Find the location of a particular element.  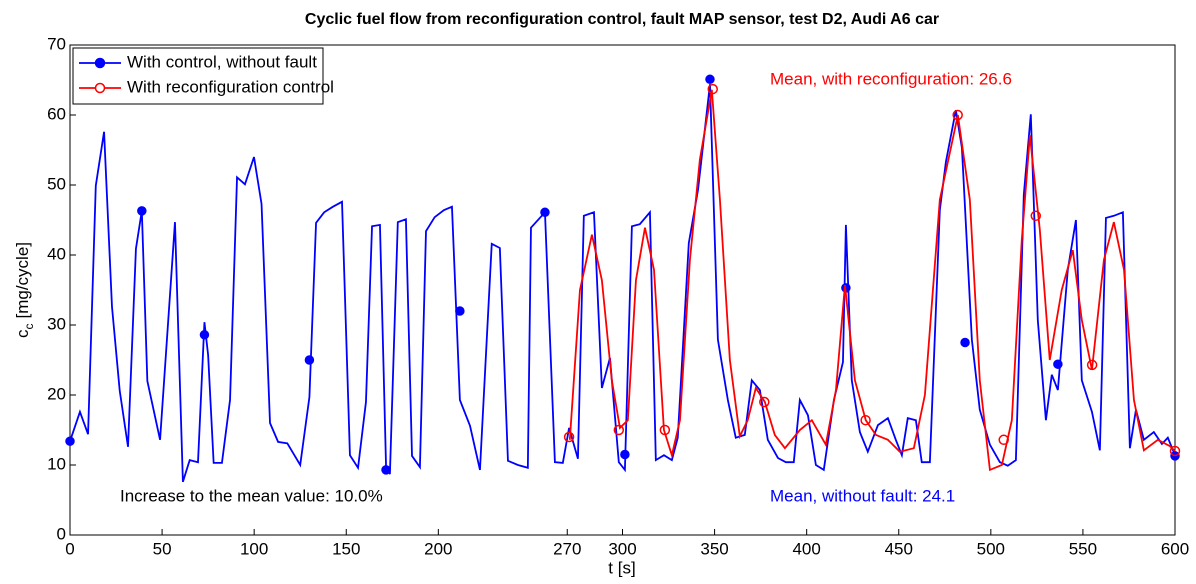

y-tick-label: 20 is located at coordinates (56, 393).